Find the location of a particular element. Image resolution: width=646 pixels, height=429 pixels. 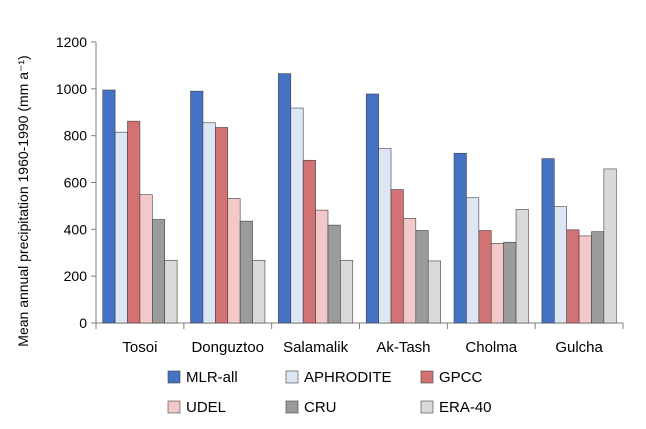

bar-aphrodite-gulcha is located at coordinates (560, 265).